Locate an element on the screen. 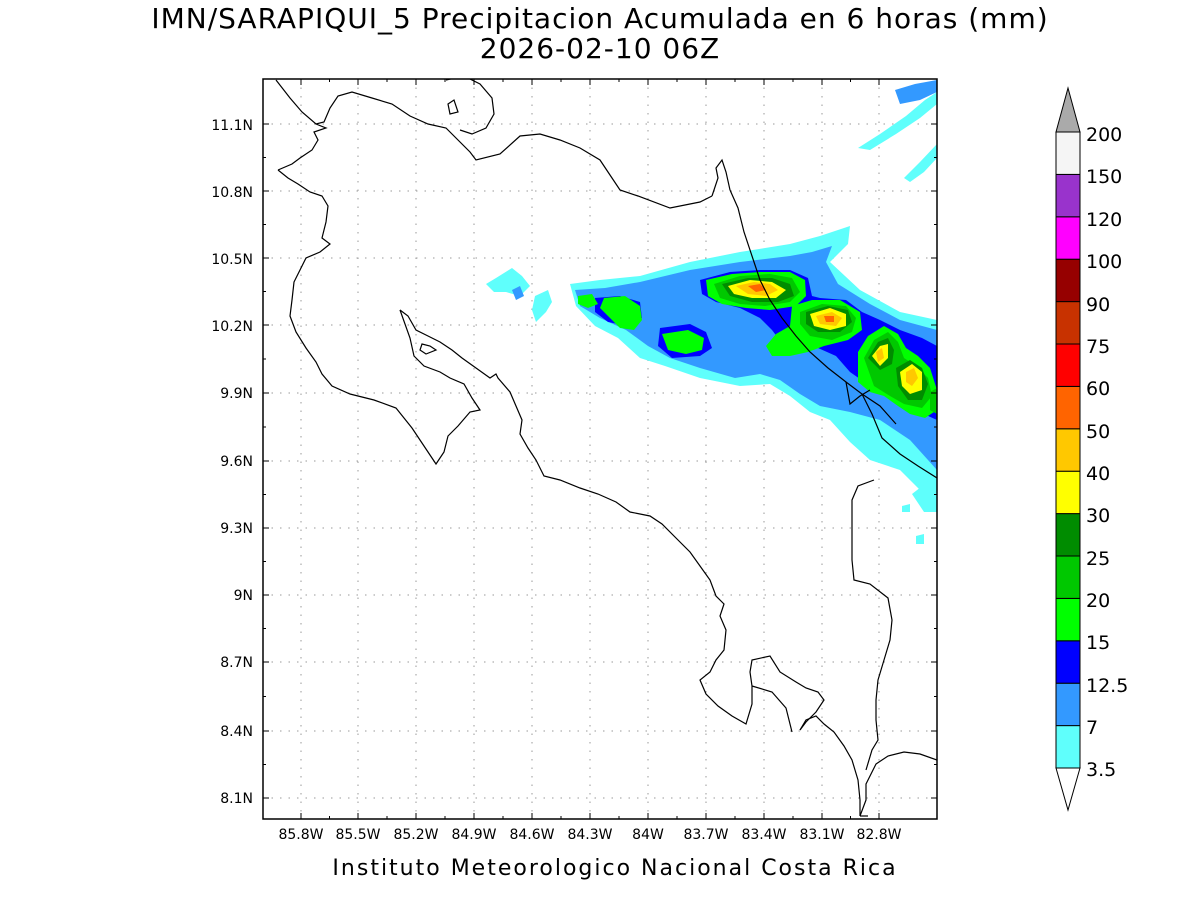 The image size is (1200, 900). lat-label: 9.9N is located at coordinates (236, 394).